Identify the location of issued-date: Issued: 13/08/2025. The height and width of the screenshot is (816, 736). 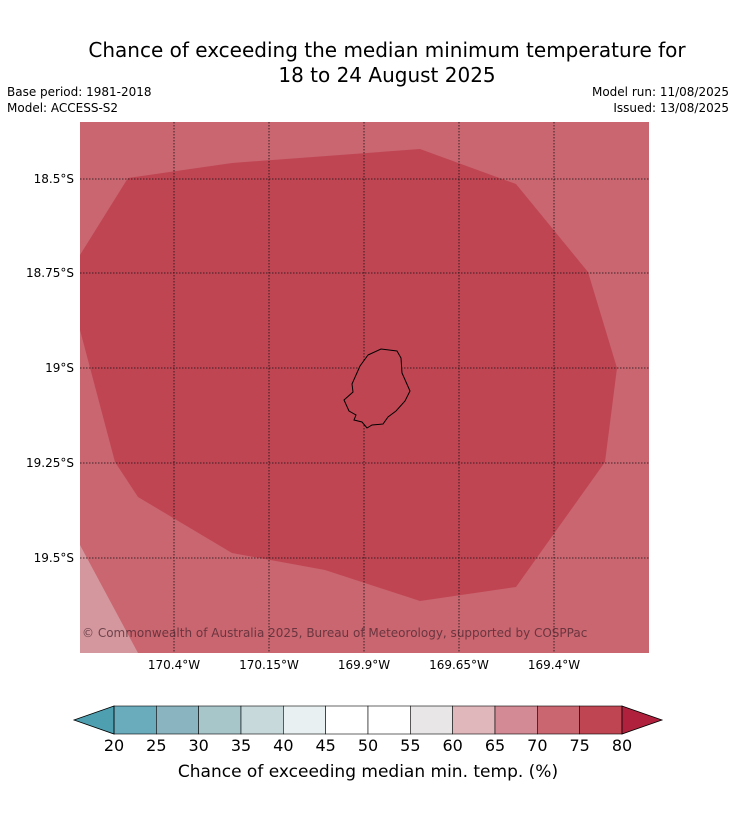
(671, 108).